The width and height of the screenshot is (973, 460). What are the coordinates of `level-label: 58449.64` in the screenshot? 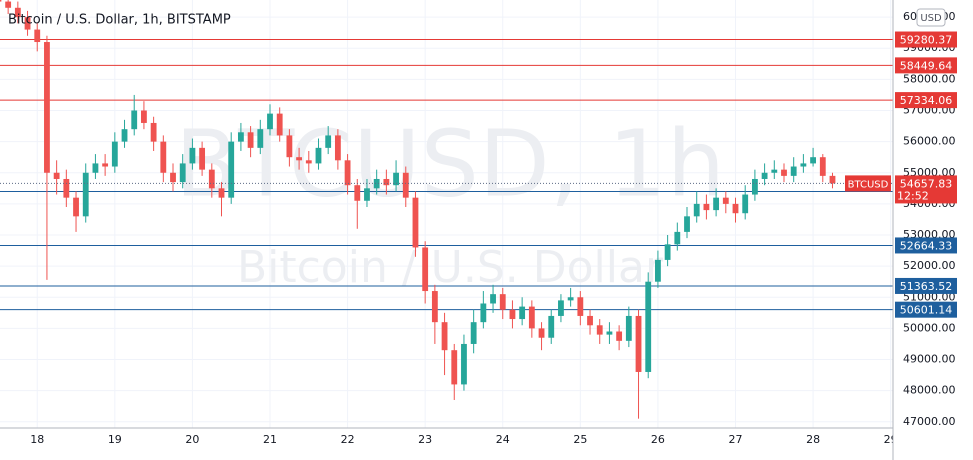 It's located at (926, 65).